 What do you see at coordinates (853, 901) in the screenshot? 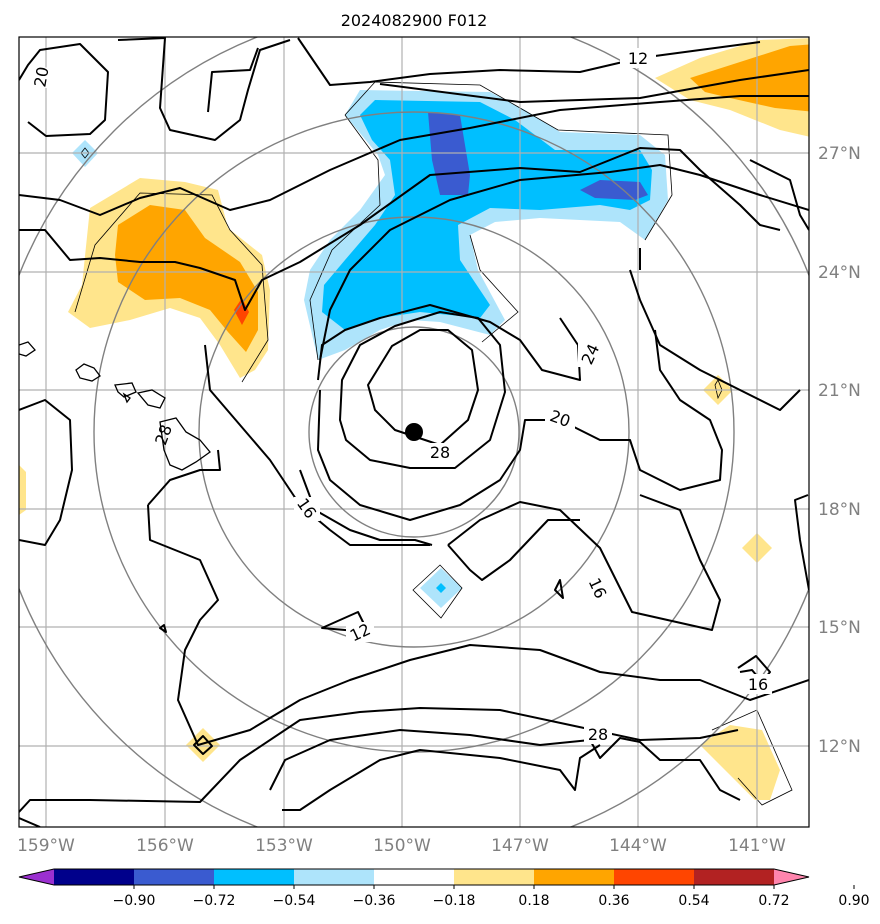
I see `colorbar-tick-label: 0.90` at bounding box center [853, 901].